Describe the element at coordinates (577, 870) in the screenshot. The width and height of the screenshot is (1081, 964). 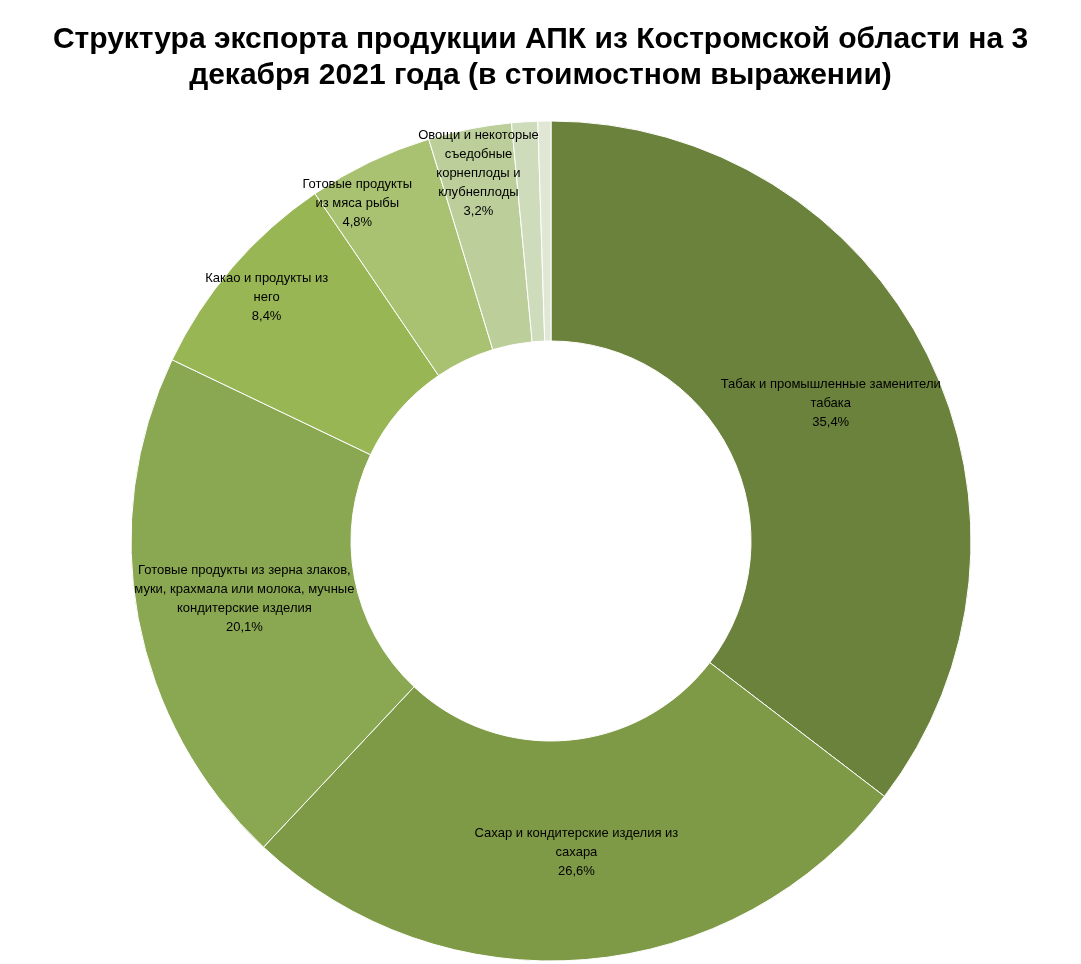
I see `data-label: 26,6%` at that location.